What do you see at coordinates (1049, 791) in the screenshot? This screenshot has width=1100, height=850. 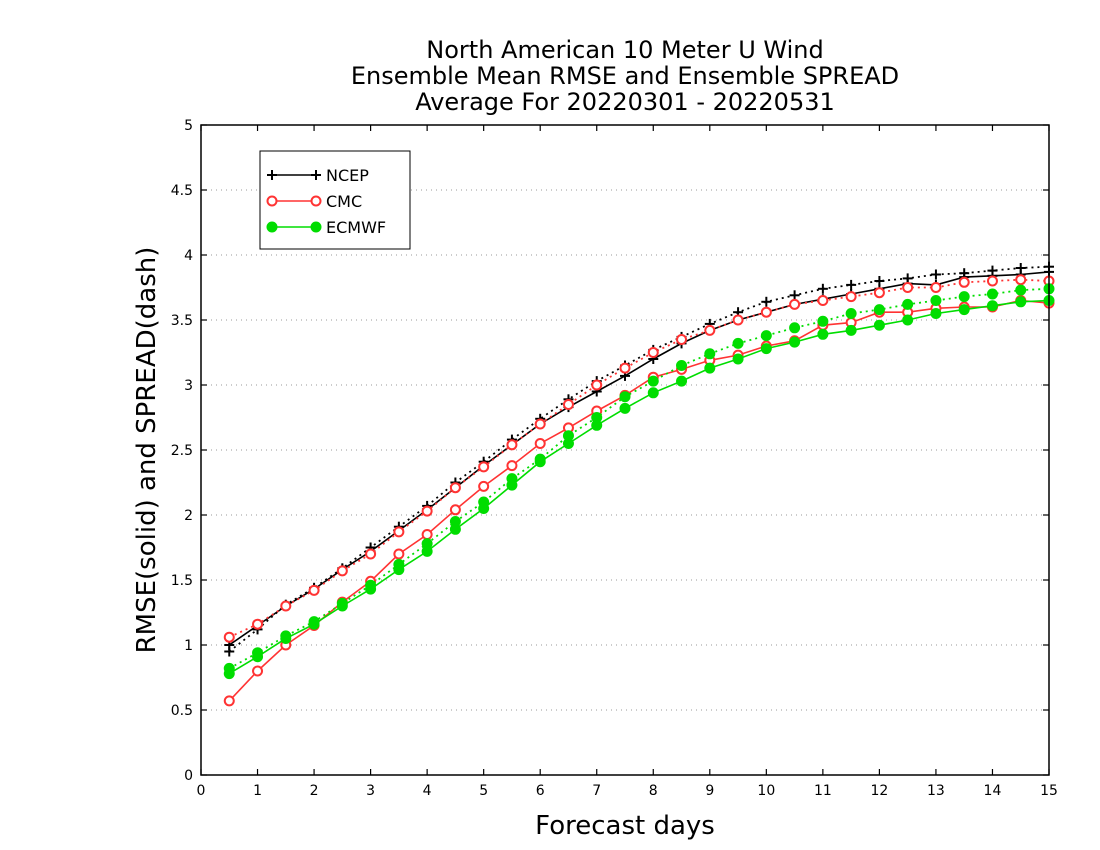 I see `x-tick-label: 15` at bounding box center [1049, 791].